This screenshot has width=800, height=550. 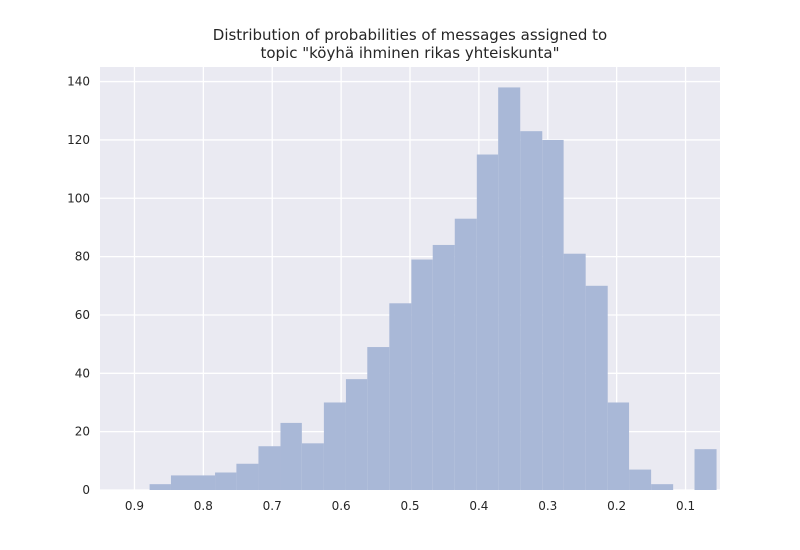 What do you see at coordinates (78, 82) in the screenshot?
I see `y-tick-label: 140` at bounding box center [78, 82].